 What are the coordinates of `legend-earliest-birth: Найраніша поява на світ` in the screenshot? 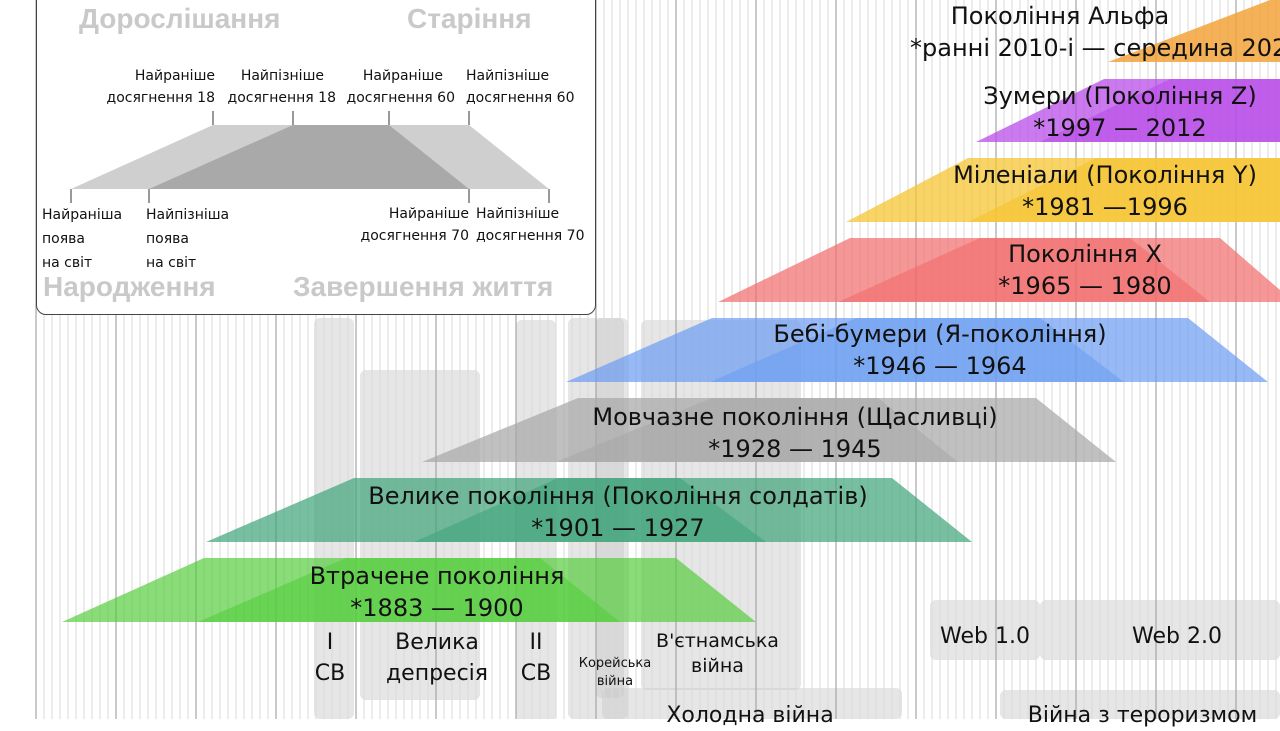 It's located at (92, 239).